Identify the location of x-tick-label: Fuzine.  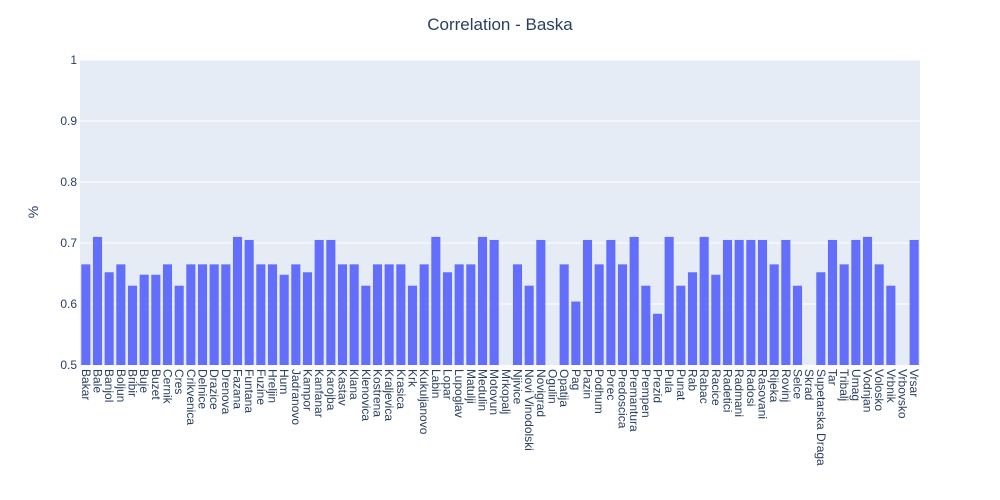
(261, 387).